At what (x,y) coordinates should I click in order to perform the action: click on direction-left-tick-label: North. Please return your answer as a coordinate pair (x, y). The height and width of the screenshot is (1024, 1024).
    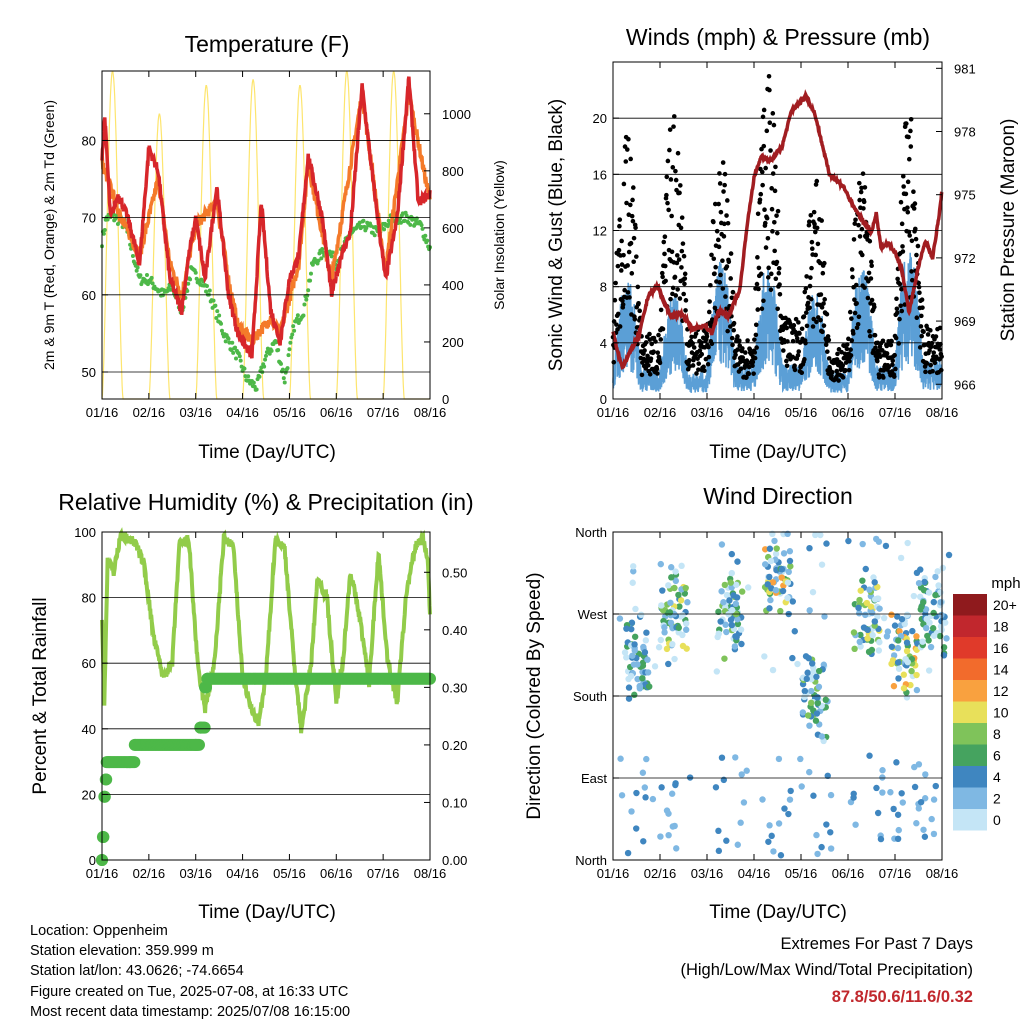
    Looking at the image, I should click on (591, 860).